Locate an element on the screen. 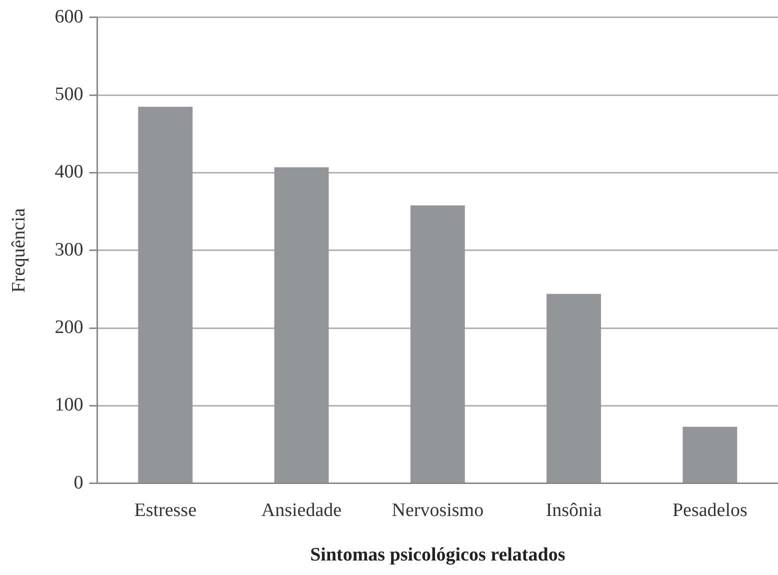  x-tick-label: Pesadelos is located at coordinates (710, 510).